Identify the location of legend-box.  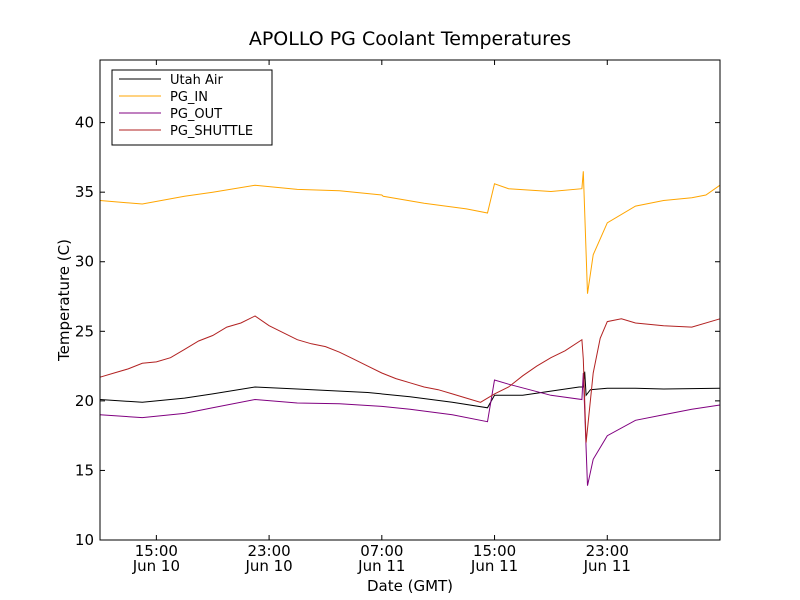
(192, 107).